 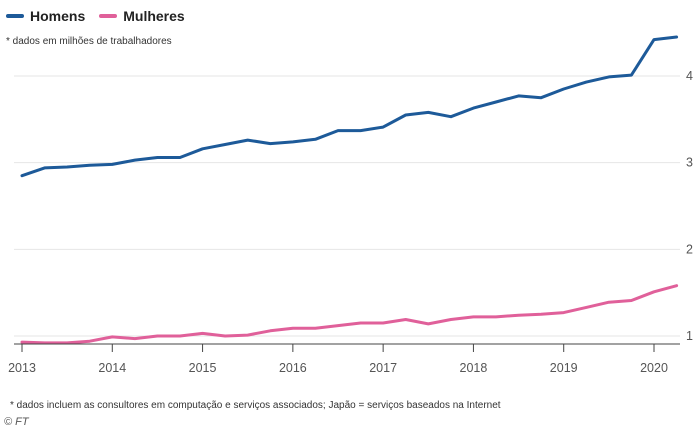 I want to click on legend-label-homens: Homens, so click(x=58, y=16).